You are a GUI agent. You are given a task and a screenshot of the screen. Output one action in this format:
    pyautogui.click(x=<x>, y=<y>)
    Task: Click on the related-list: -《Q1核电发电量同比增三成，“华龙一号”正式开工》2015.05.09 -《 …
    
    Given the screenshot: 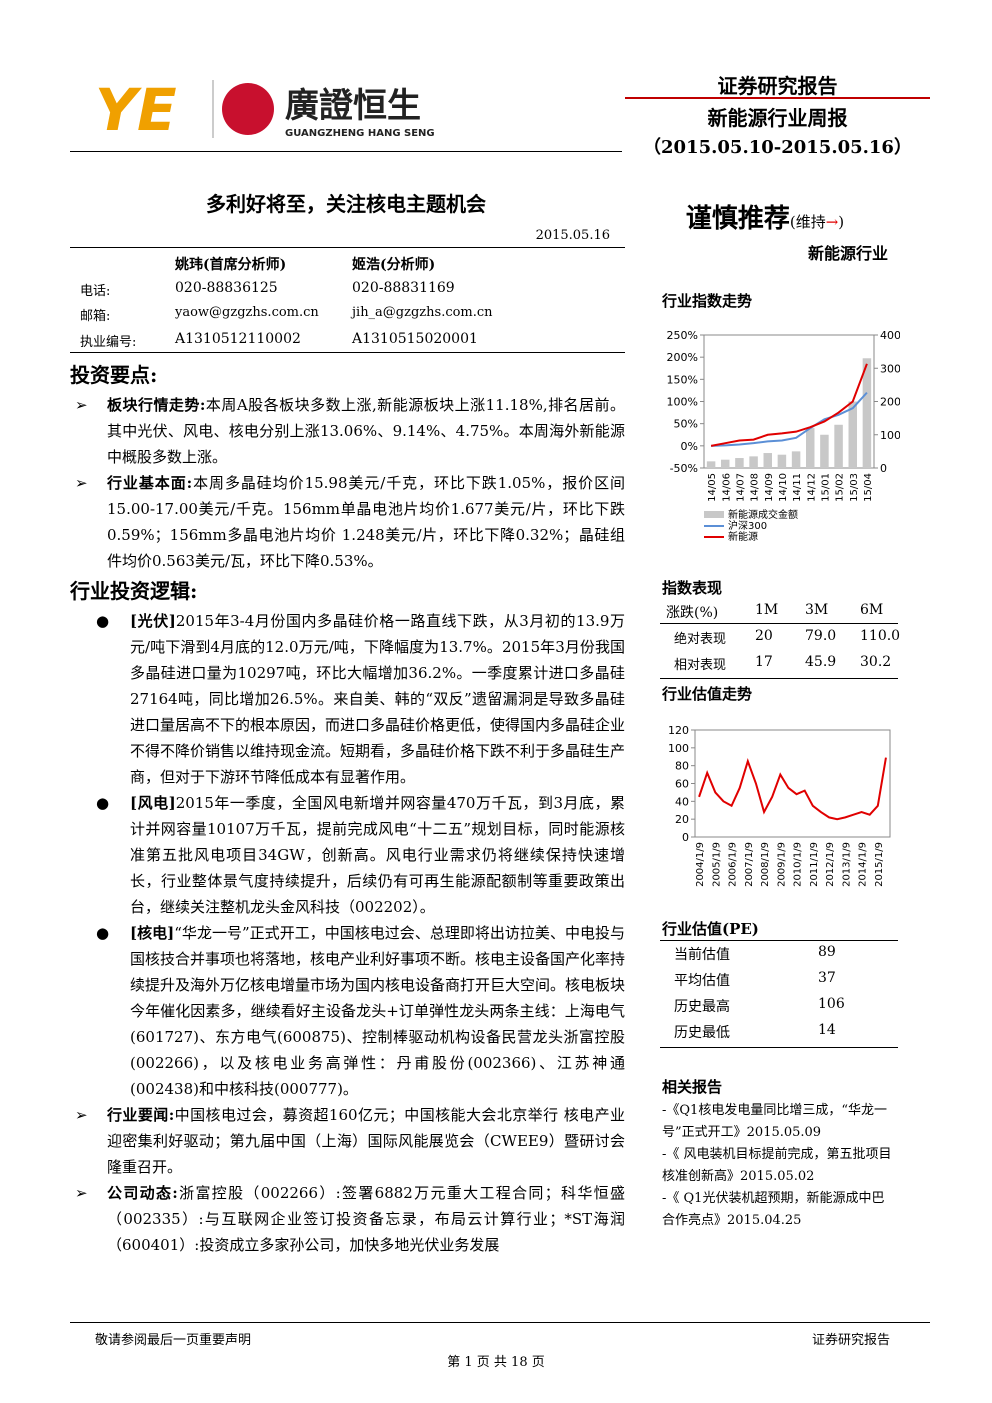 What is the action you would take?
    pyautogui.click(x=778, y=1166)
    